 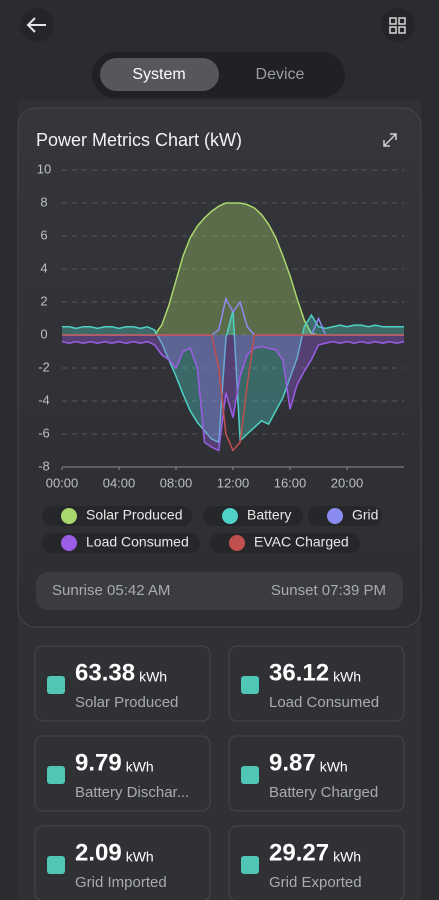 What do you see at coordinates (126, 702) in the screenshot?
I see `stat-label: Solar Produced` at bounding box center [126, 702].